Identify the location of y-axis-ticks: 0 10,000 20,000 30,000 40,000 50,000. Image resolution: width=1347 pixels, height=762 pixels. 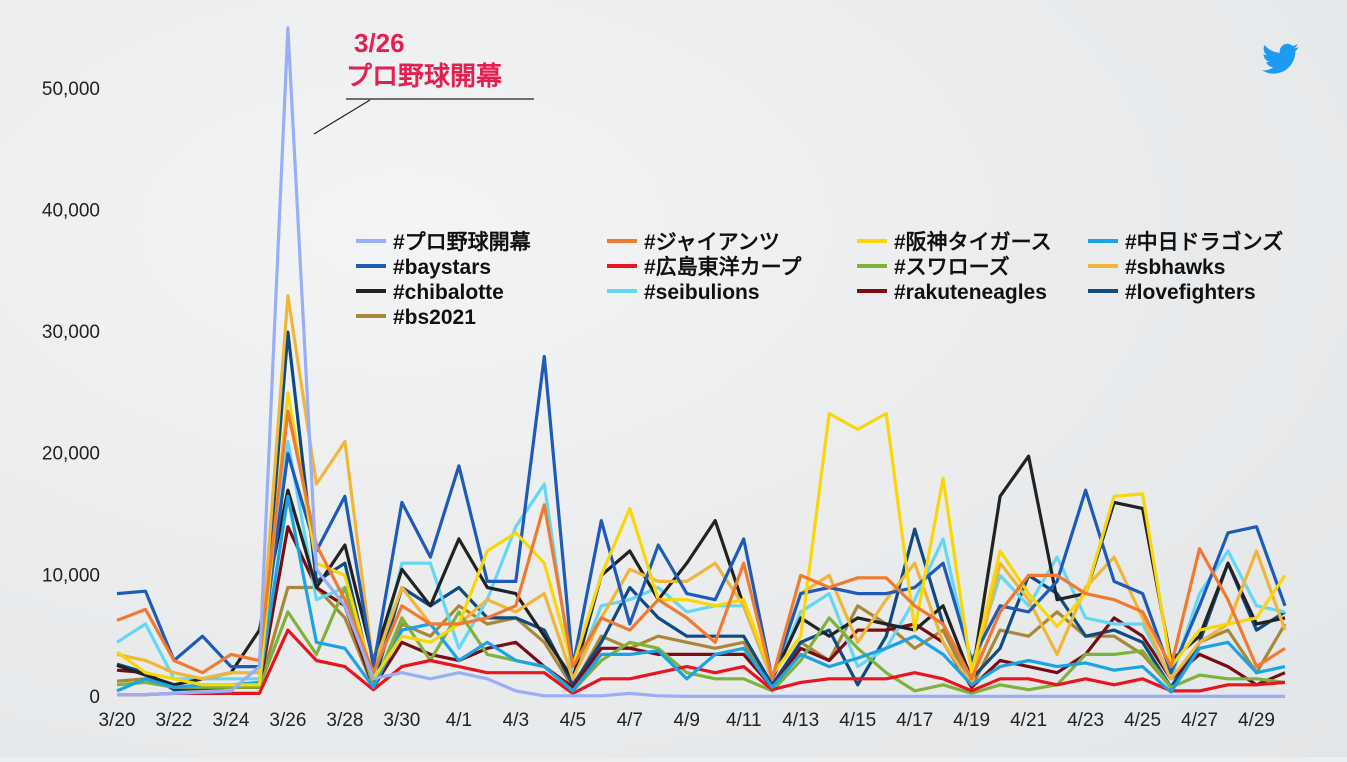
(71, 393).